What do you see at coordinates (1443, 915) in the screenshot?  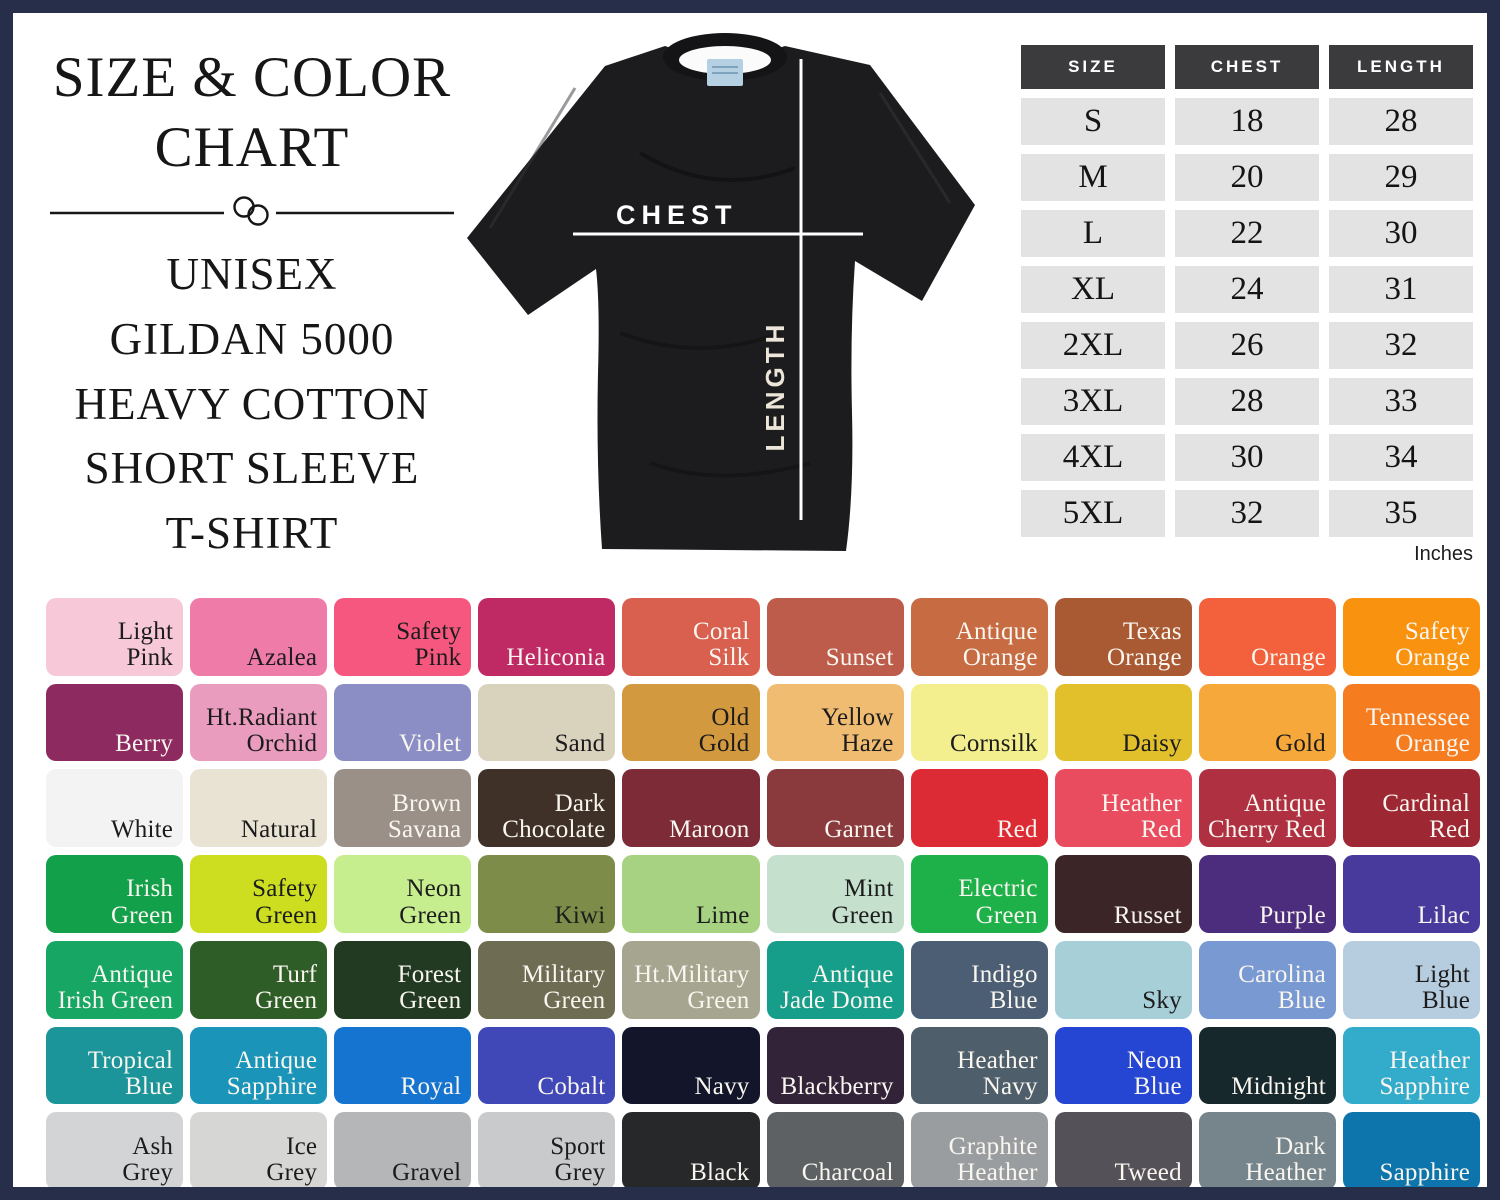 I see `swatch-label-lilac: Lilac` at bounding box center [1443, 915].